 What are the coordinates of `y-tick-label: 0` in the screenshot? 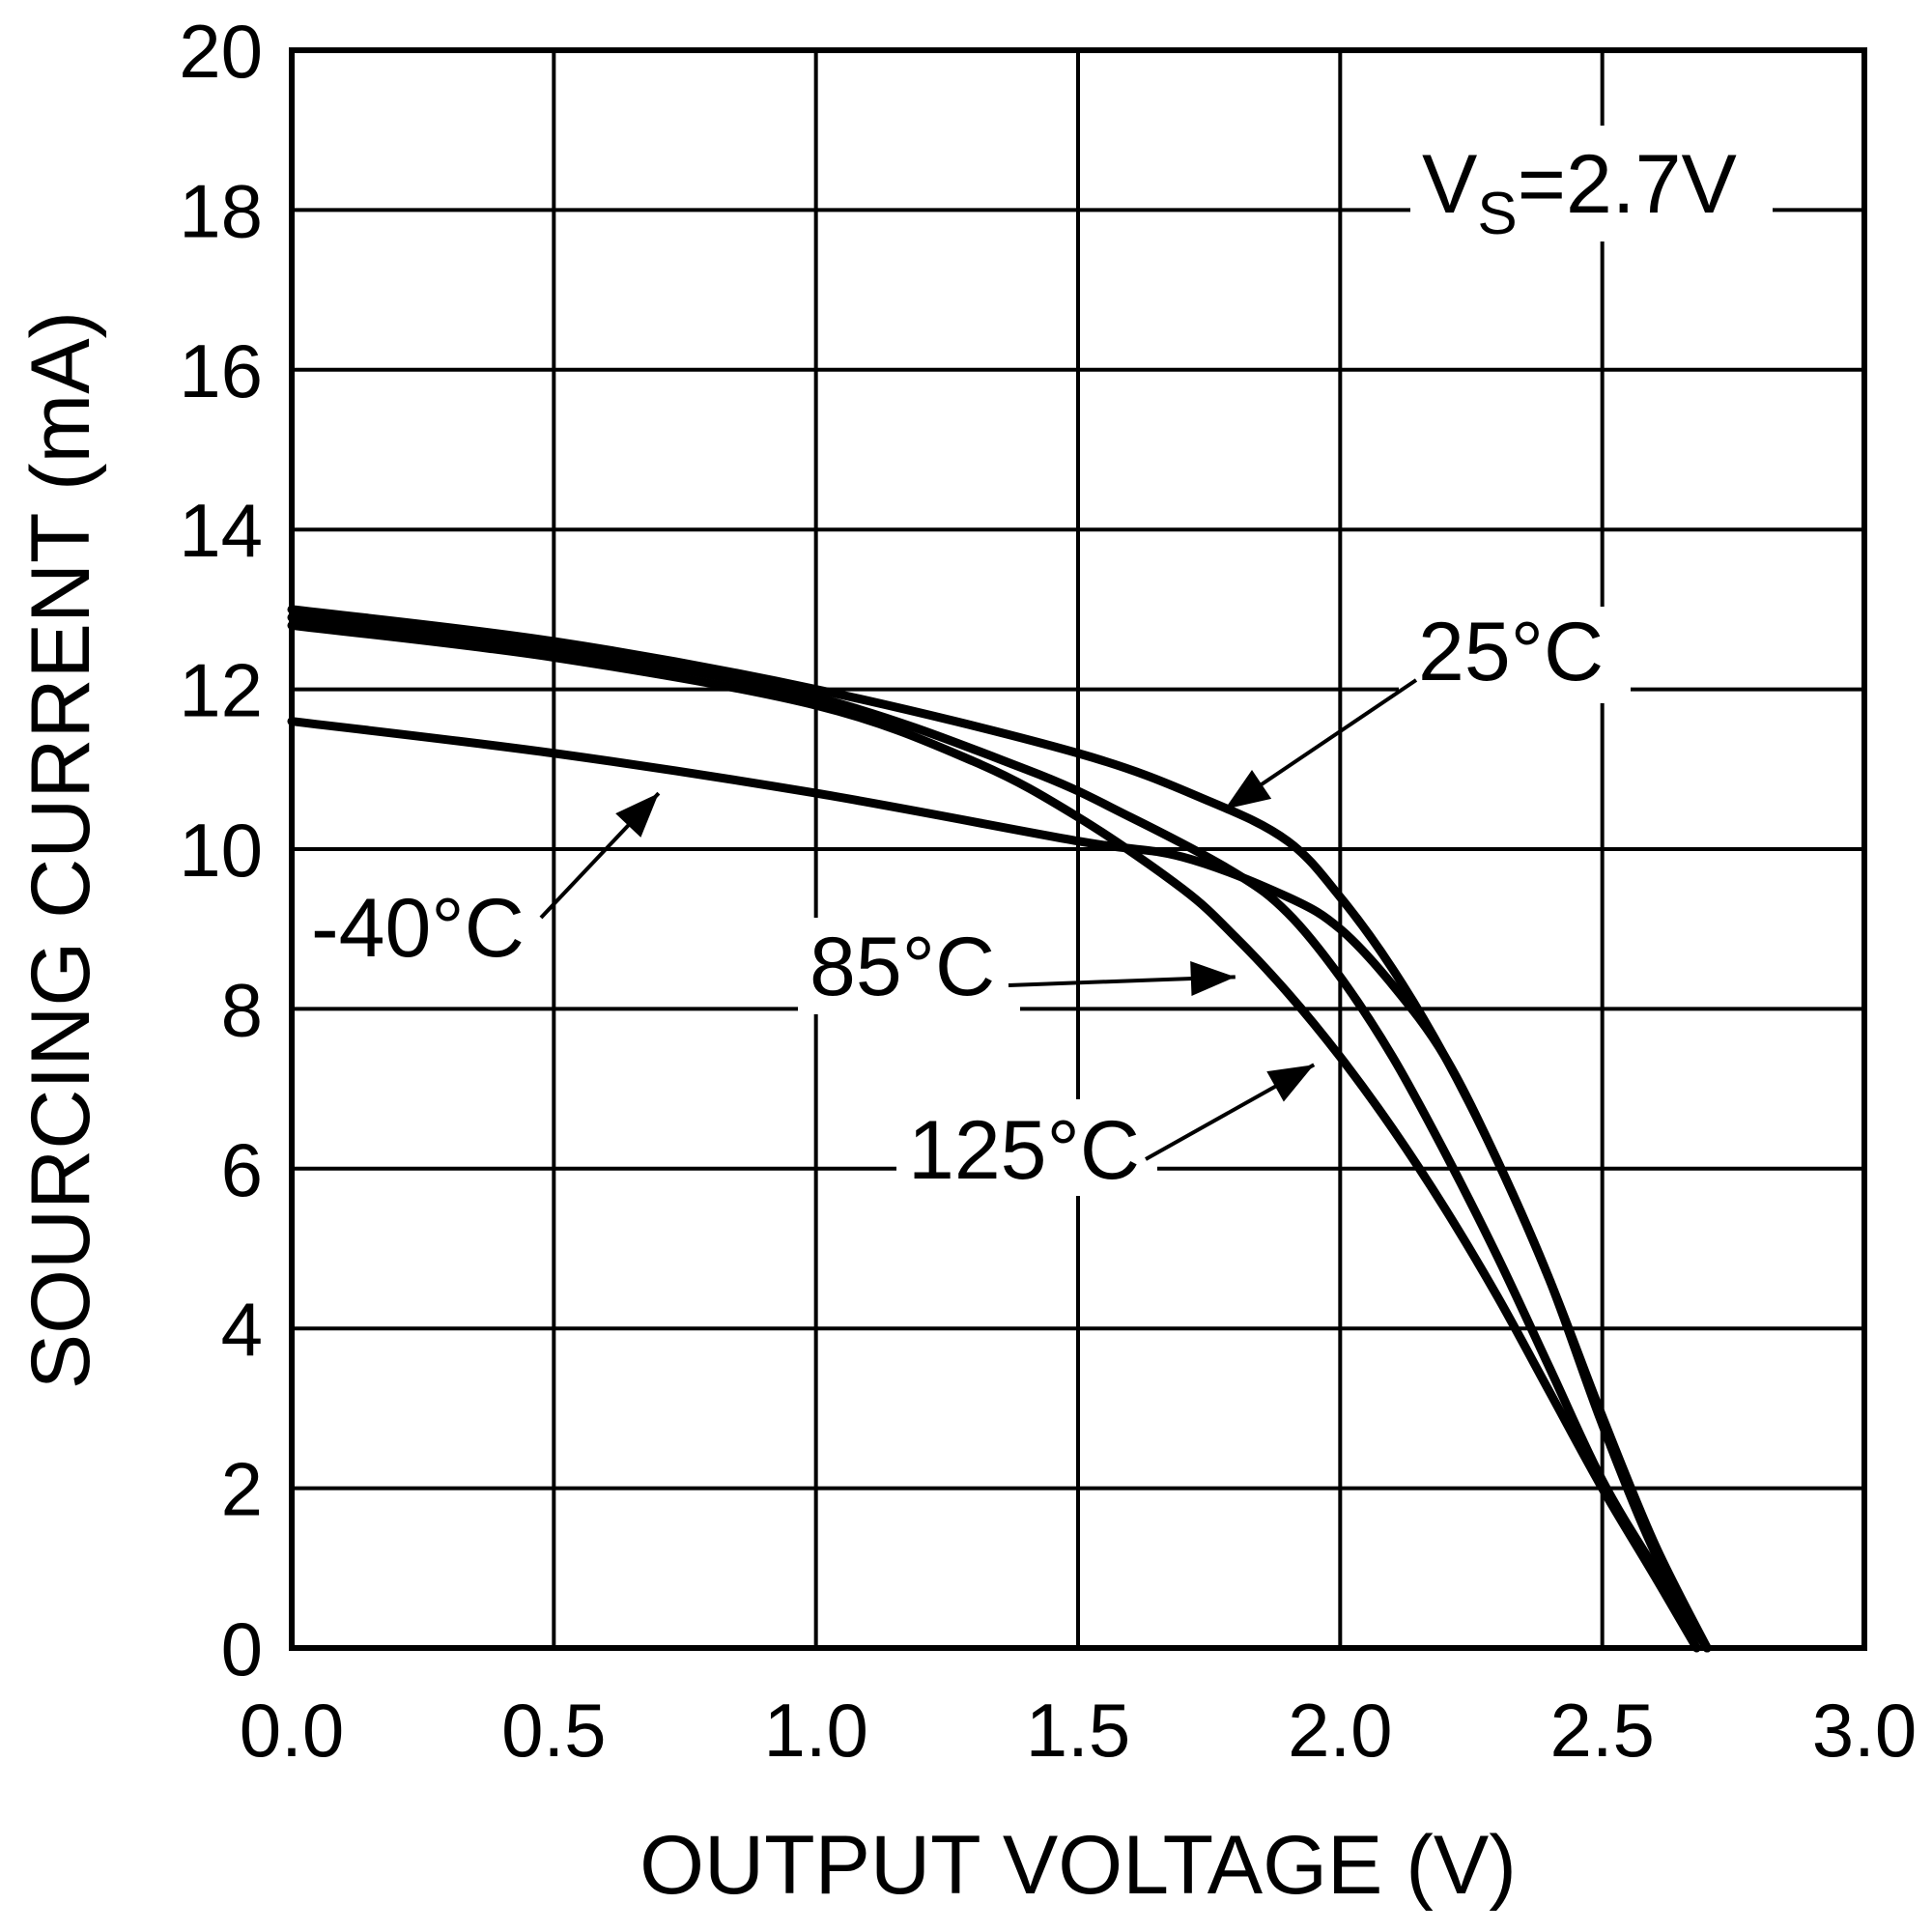 It's located at (242, 1648).